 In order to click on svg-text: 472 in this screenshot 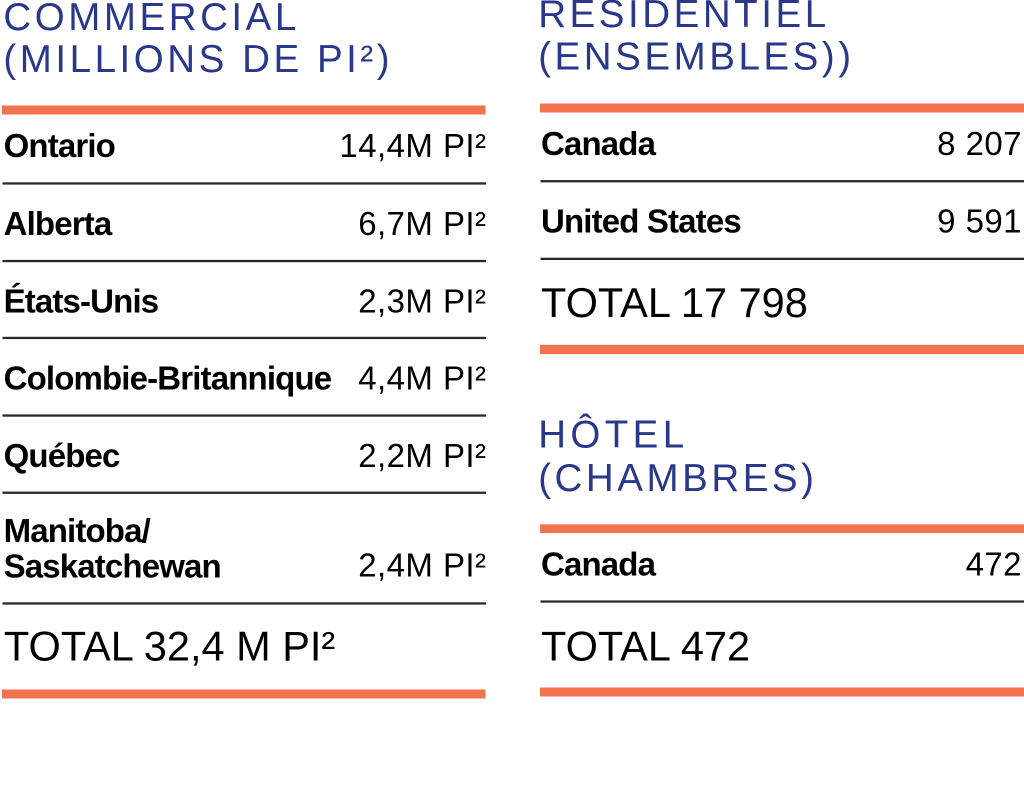, I will do `click(994, 564)`.